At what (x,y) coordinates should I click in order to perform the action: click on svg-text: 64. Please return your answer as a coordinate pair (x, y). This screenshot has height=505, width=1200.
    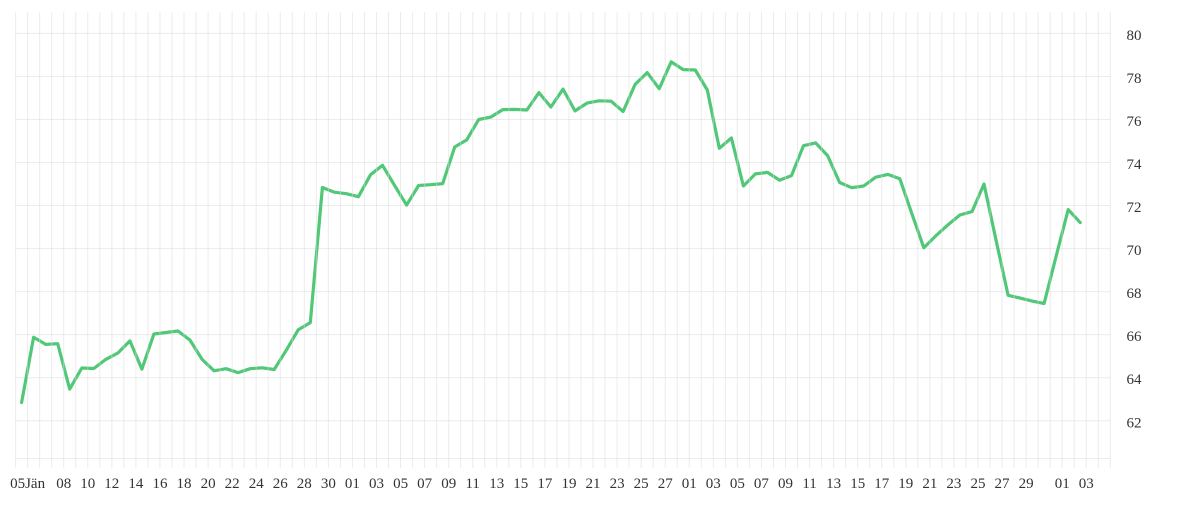
    Looking at the image, I should click on (1135, 380).